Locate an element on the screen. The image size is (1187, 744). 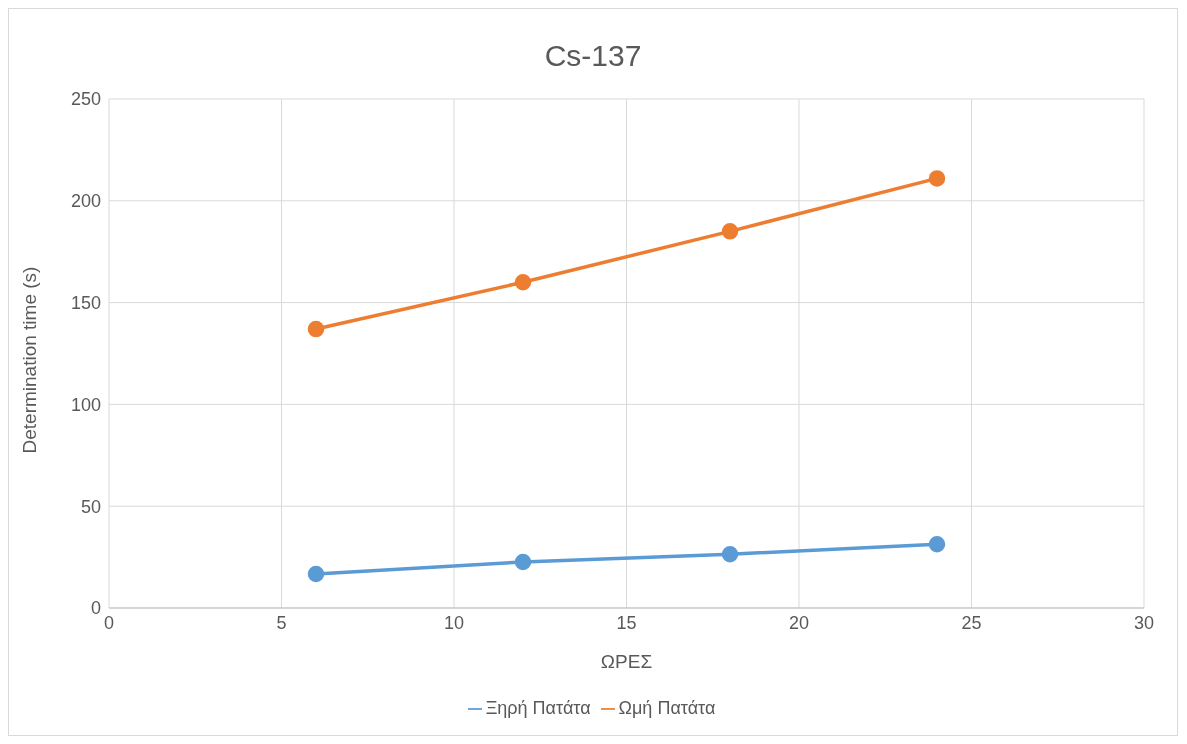
x-tick-label: 15 is located at coordinates (626, 622).